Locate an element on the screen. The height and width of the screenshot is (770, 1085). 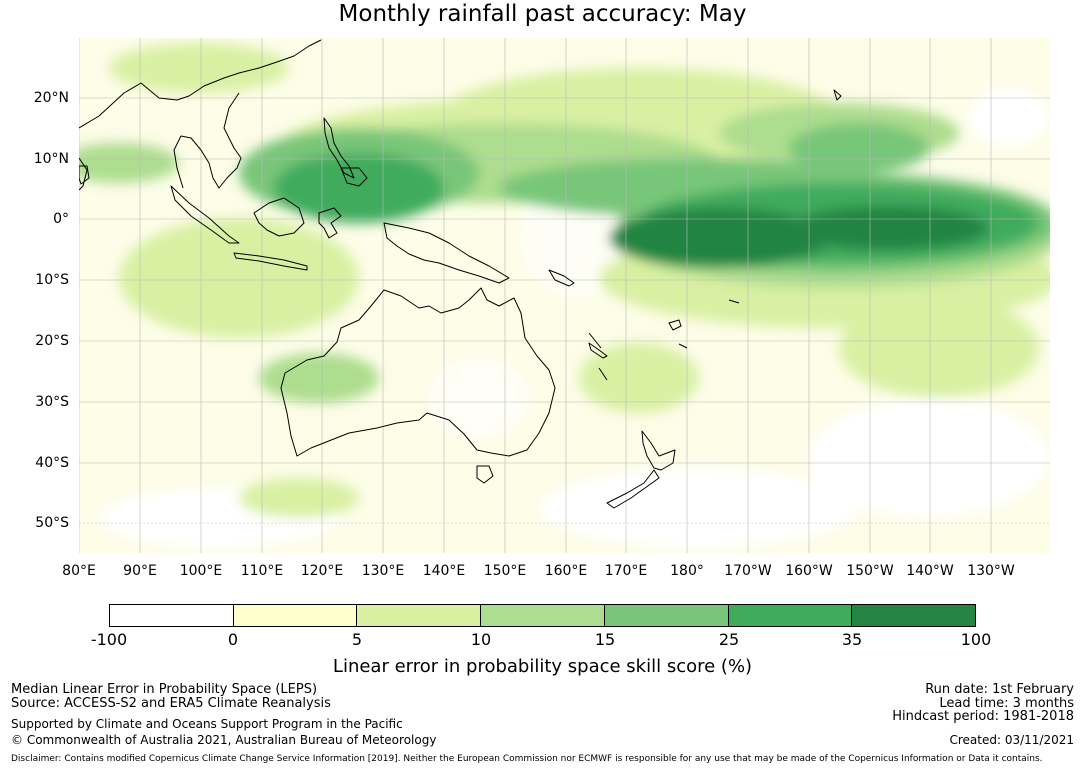
lon-label: 150°E is located at coordinates (505, 571).